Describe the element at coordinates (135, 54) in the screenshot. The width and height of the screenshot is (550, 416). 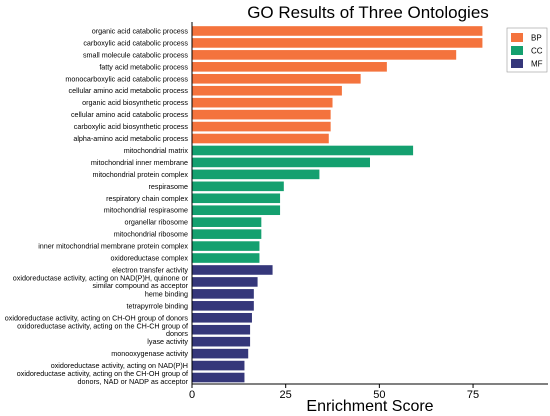
I see `category-label: small molecule catabolic process` at that location.